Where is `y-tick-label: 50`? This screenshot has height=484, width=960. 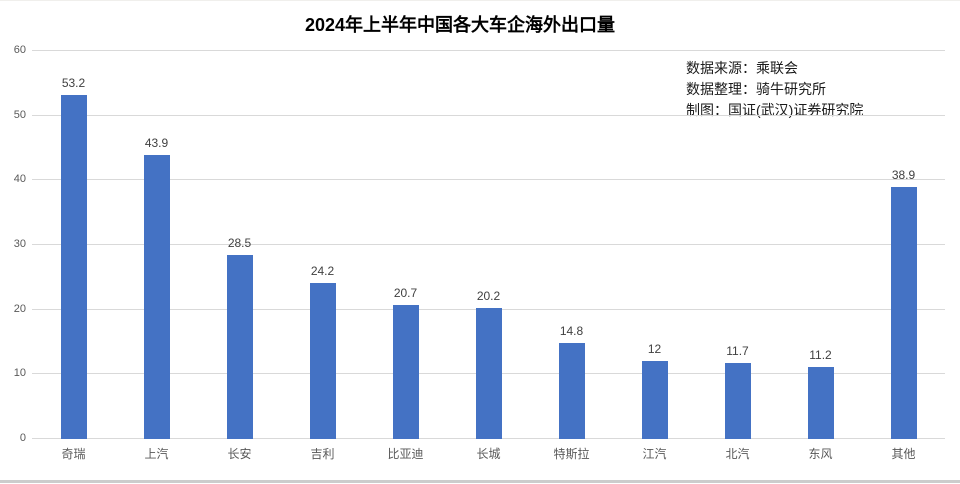 y-tick-label: 50 is located at coordinates (19, 114).